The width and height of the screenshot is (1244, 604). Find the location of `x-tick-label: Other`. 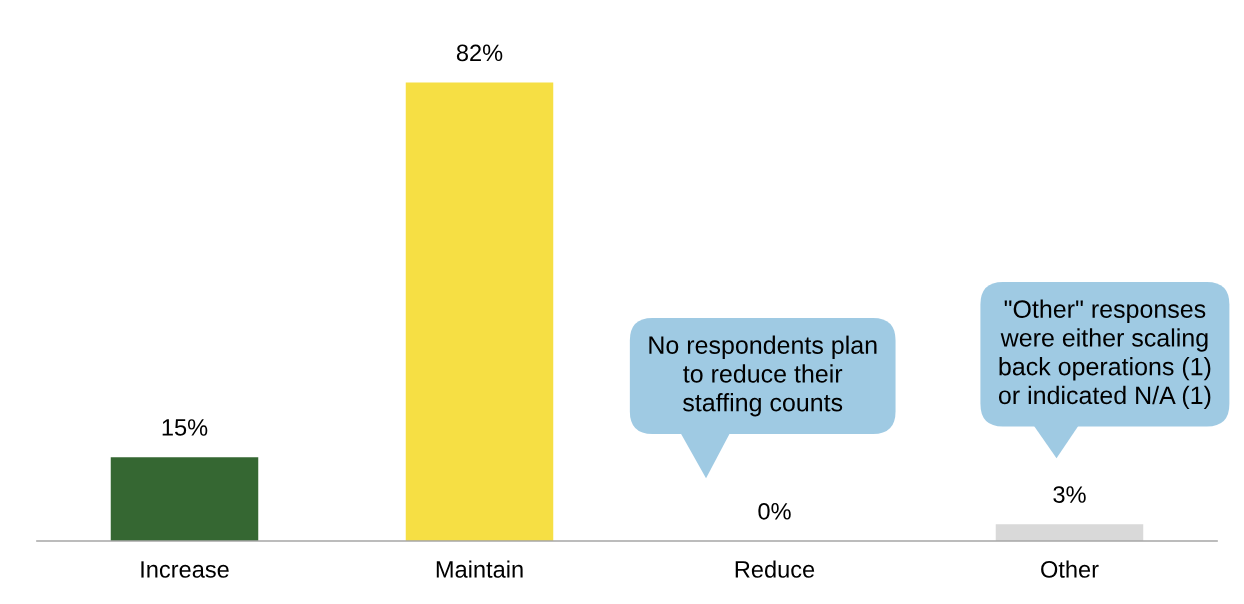

x-tick-label: Other is located at coordinates (1070, 569).